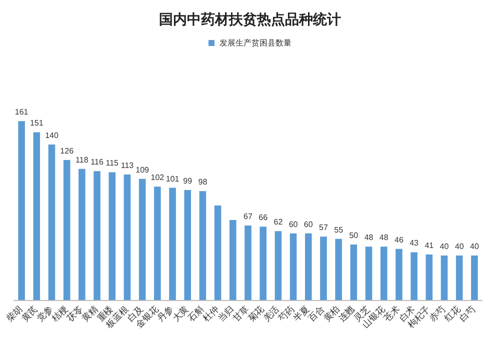 This screenshot has height=362, width=500. I want to click on data-label: 46, so click(399, 239).